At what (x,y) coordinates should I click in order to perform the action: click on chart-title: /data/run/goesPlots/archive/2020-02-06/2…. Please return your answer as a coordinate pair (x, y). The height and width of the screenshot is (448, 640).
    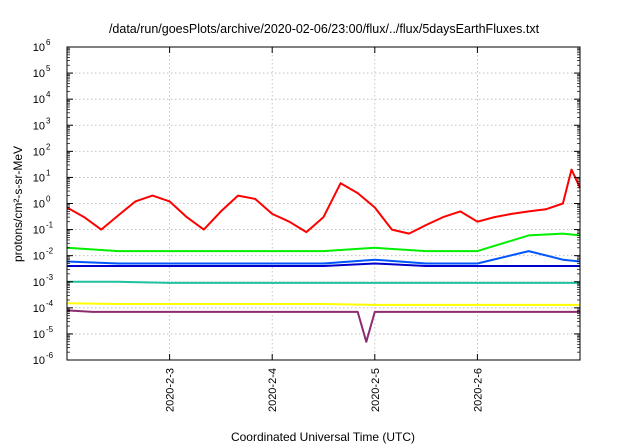
    Looking at the image, I should click on (324, 29).